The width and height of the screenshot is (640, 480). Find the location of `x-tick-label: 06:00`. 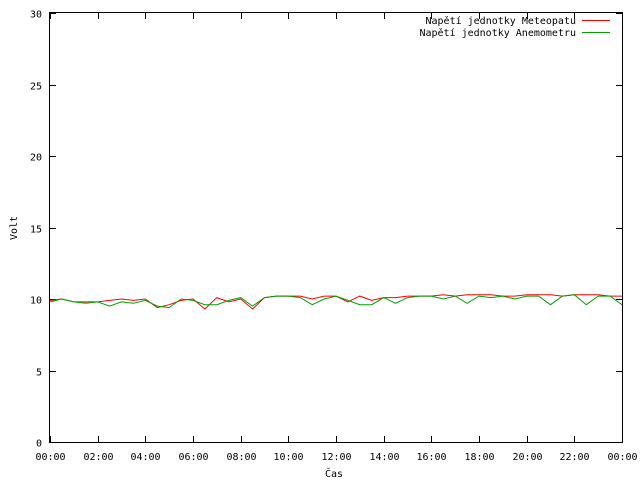

x-tick-label: 06:00 is located at coordinates (193, 457).